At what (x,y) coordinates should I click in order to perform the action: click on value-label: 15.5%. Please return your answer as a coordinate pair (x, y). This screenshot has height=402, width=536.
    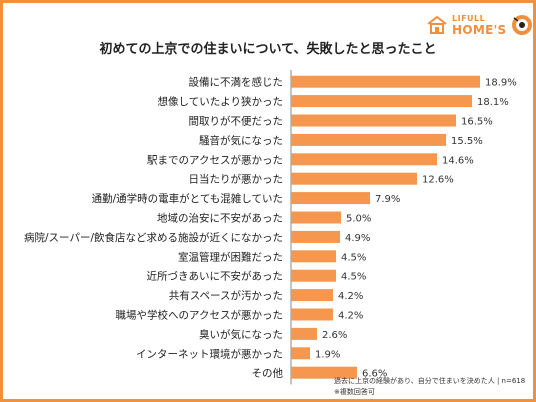
    Looking at the image, I should click on (467, 141).